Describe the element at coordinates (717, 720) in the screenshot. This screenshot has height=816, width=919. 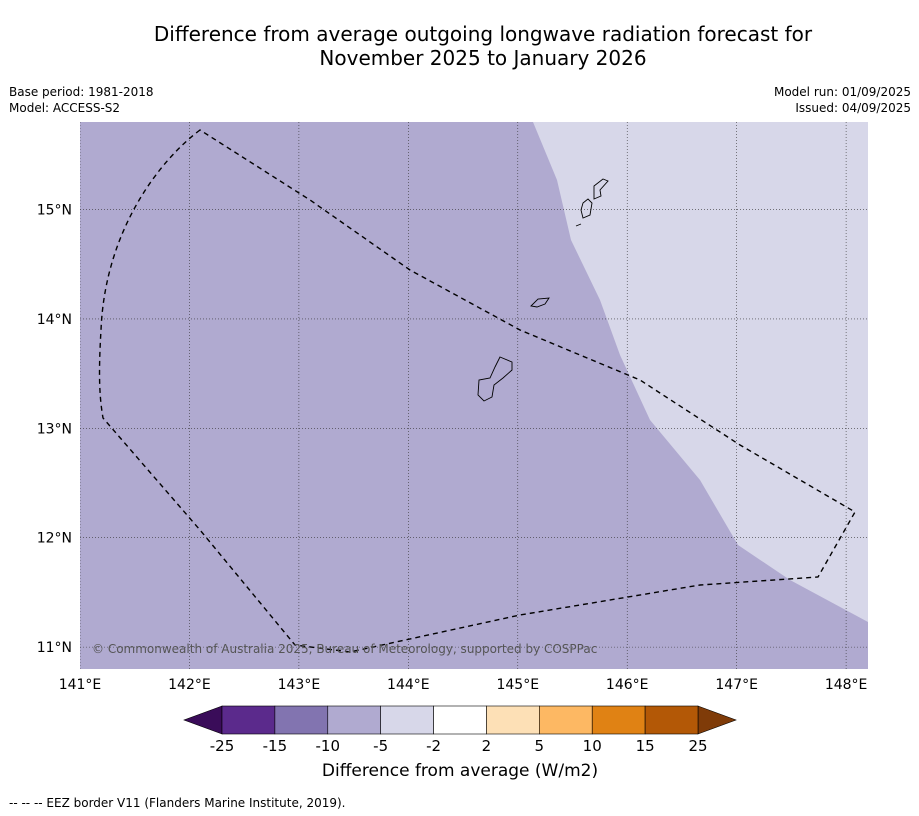
I see `colorbar-high-extend` at that location.